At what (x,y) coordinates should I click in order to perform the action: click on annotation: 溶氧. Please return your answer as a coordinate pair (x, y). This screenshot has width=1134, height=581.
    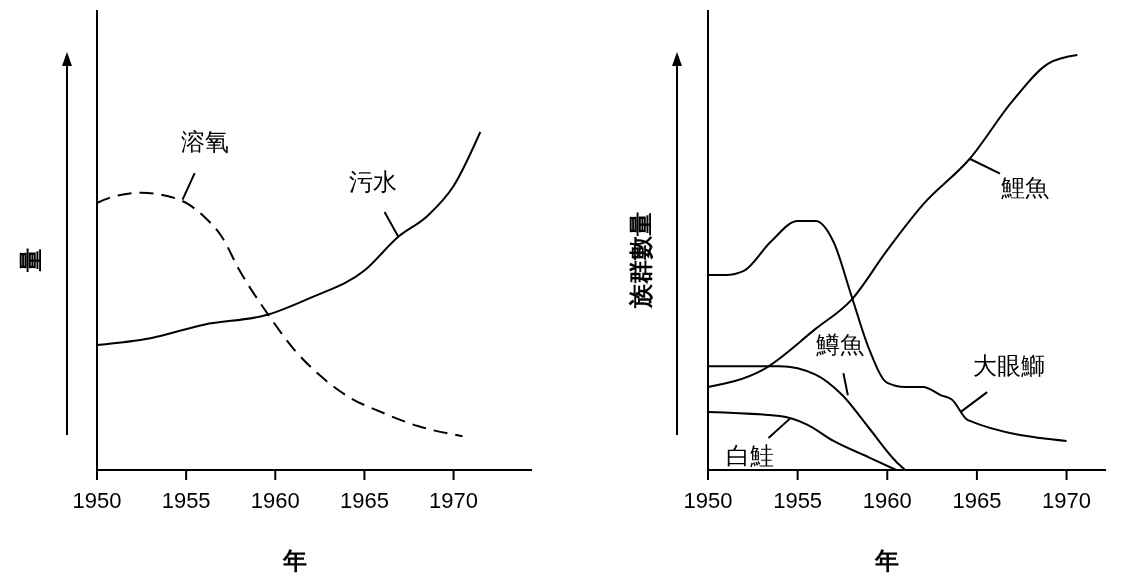
    Looking at the image, I should click on (204, 141).